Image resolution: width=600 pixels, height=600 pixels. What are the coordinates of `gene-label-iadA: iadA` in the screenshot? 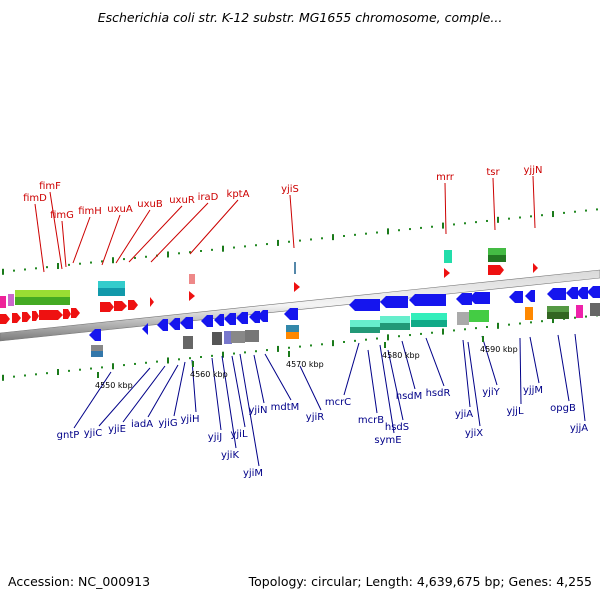 It's located at (142, 424).